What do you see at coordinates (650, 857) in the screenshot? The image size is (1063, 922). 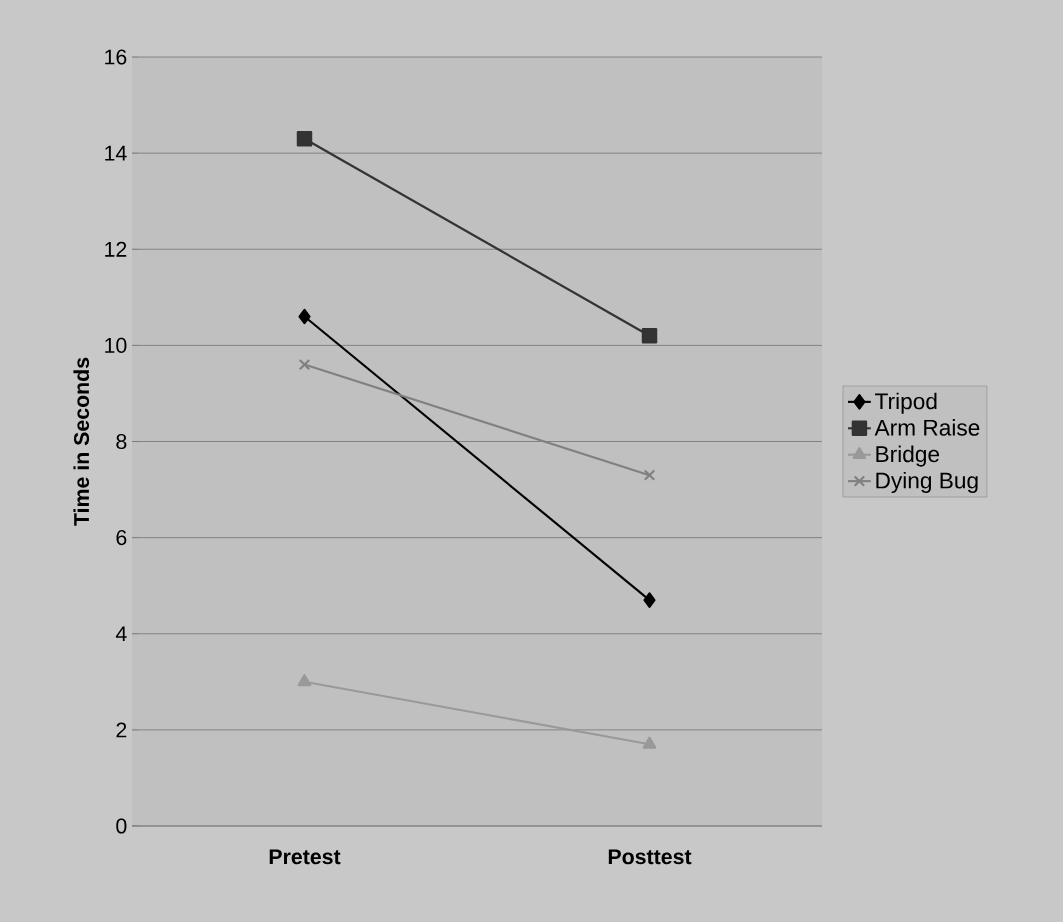 I see `x-tick-label: Posttest` at bounding box center [650, 857].